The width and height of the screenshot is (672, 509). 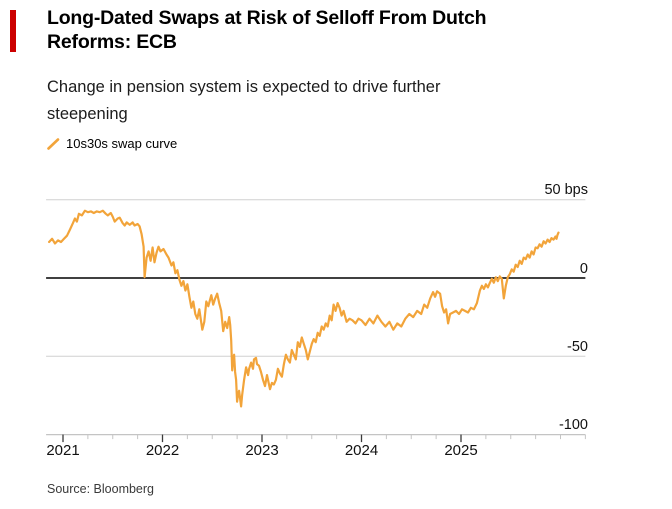 What do you see at coordinates (101, 489) in the screenshot?
I see `source-attribution: Source: Bloomberg` at bounding box center [101, 489].